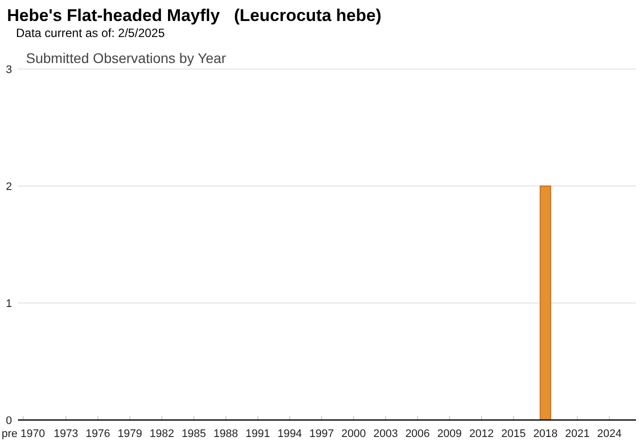 The width and height of the screenshot is (640, 442). I want to click on x-tick-label: 1973, so click(66, 434).